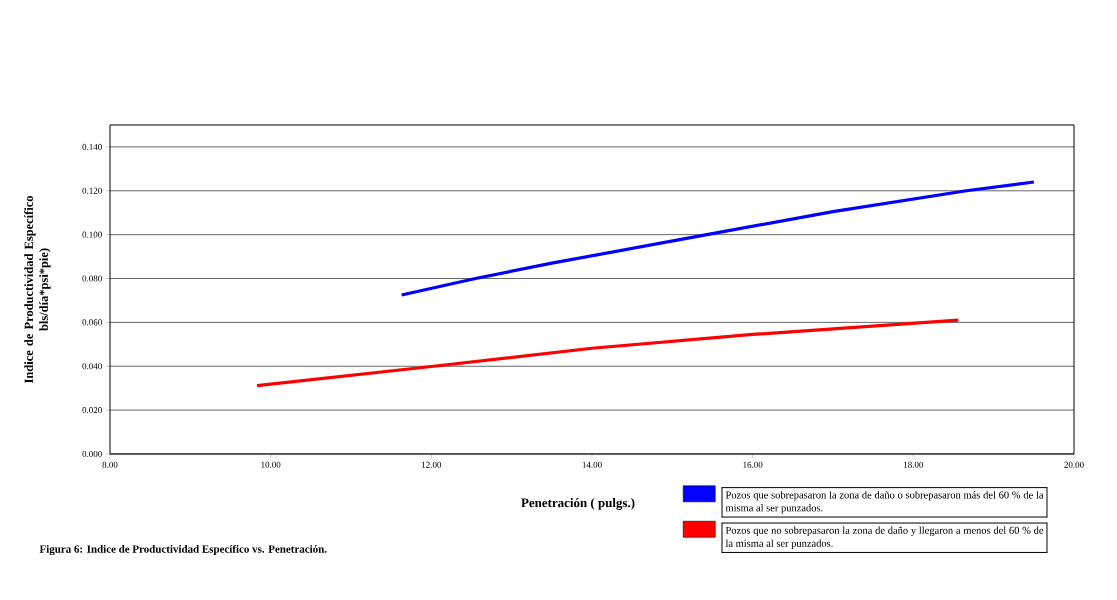 Image resolution: width=1117 pixels, height=600 pixels. Describe the element at coordinates (271, 464) in the screenshot. I see `x-tick-label: 10.00` at that location.